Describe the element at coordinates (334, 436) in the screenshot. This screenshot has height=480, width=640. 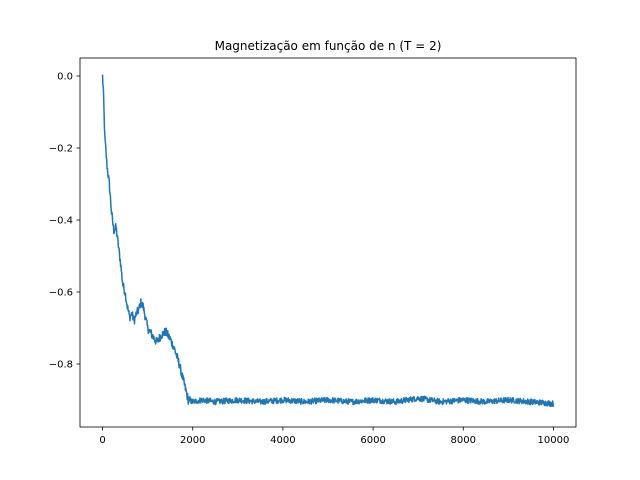
I see `x-axis-ticks: 0 2000 4000 6000 8000 10000` at that location.